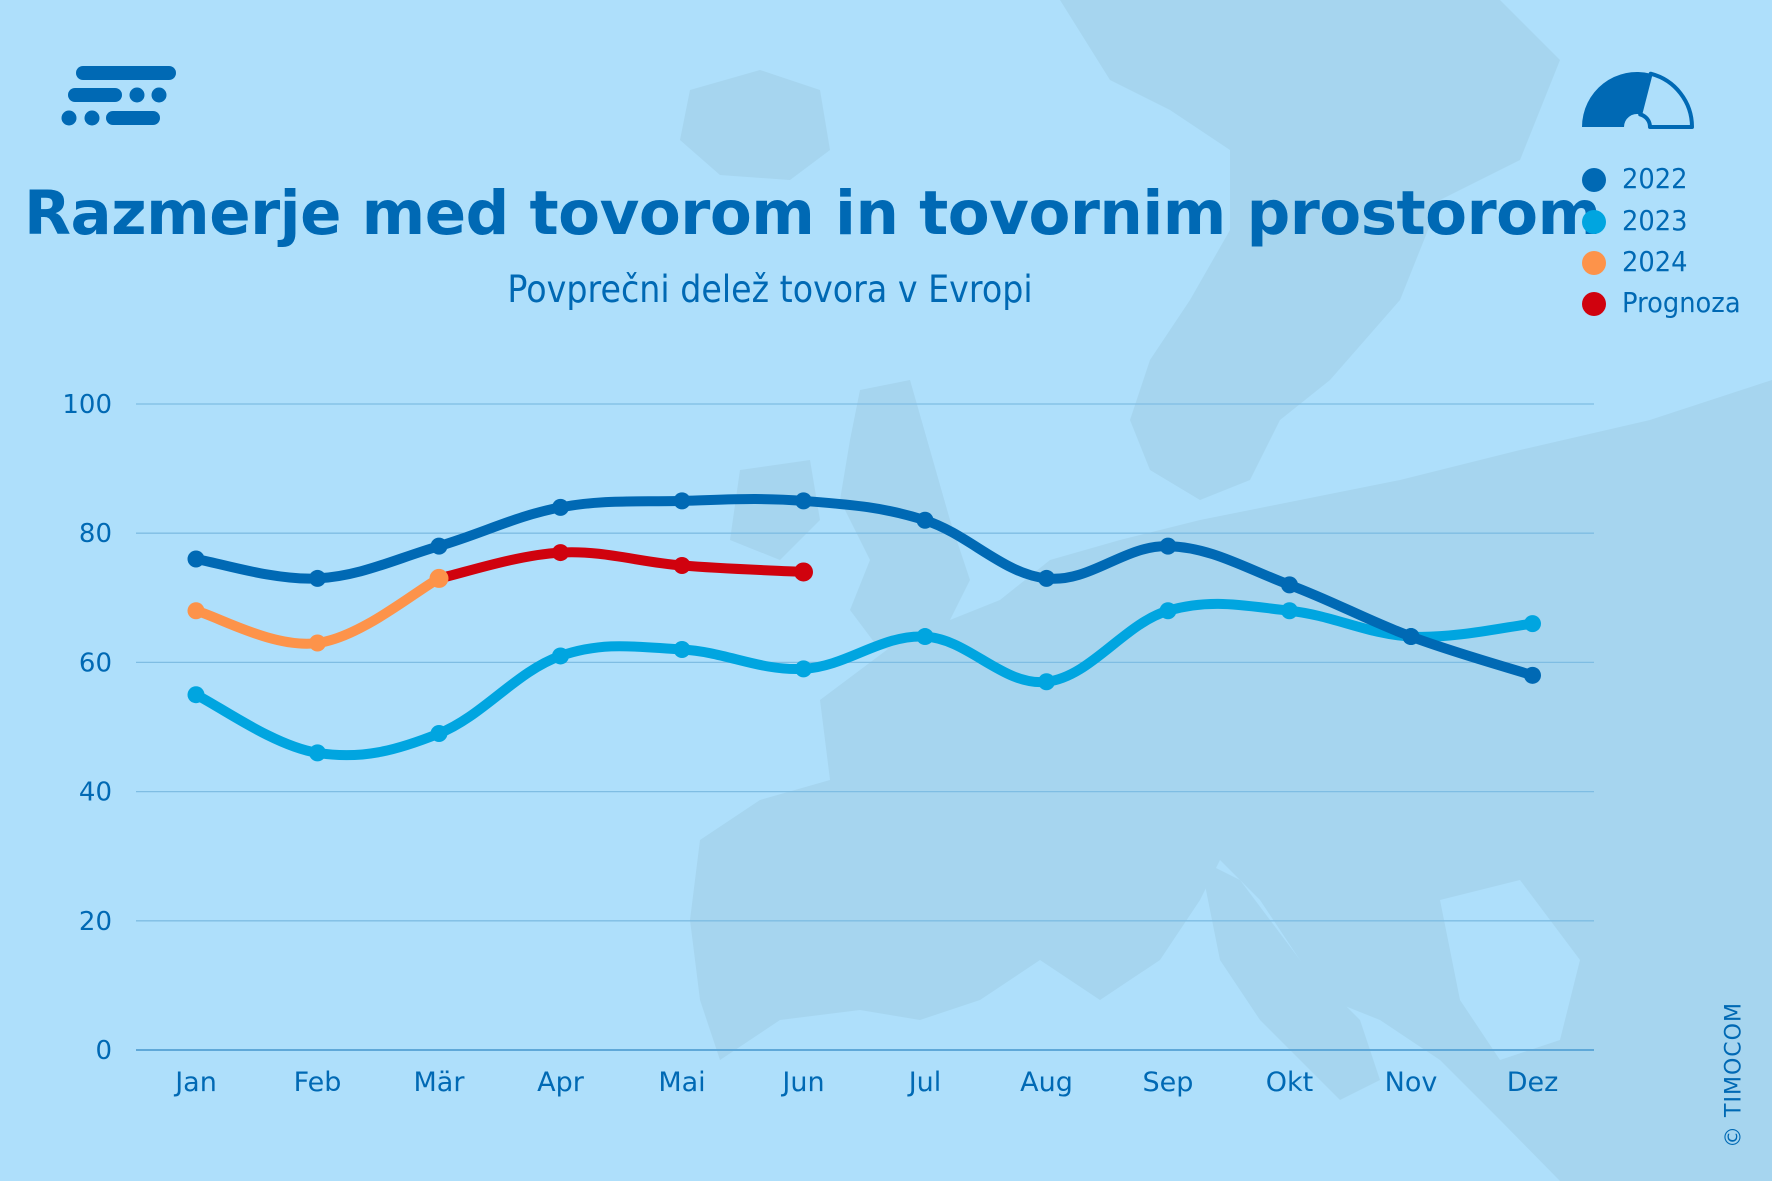  Describe the element at coordinates (924, 1082) in the screenshot. I see `x-tick-label: Jul` at that location.